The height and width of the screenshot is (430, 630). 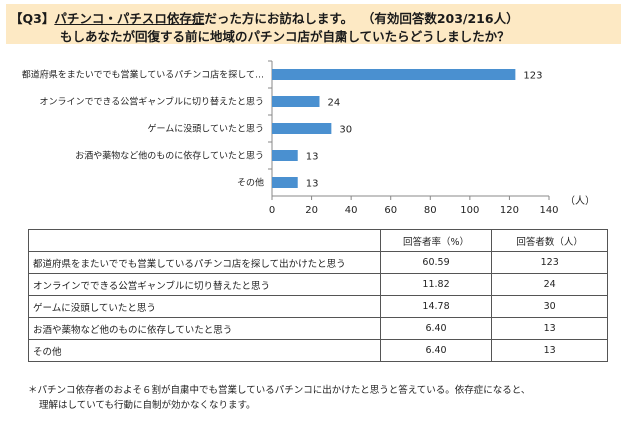 I want to click on table-row: その他 6.40 13, so click(x=318, y=350).